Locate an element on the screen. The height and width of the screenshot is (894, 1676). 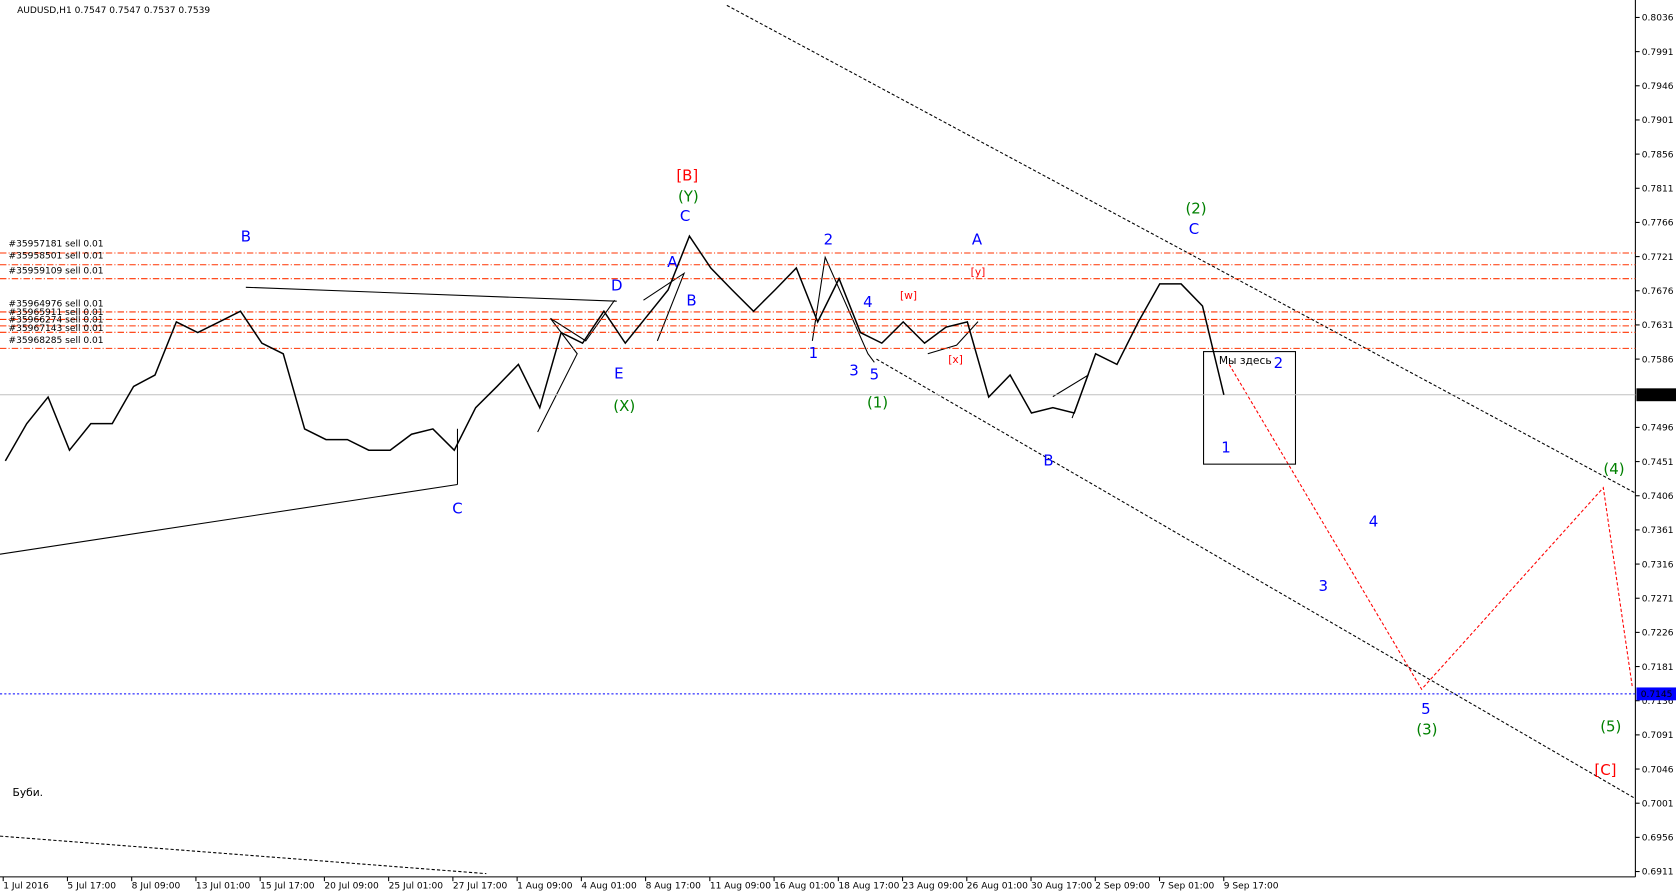
x-tick-label: 16 Aug 01:00 is located at coordinates (804, 887).